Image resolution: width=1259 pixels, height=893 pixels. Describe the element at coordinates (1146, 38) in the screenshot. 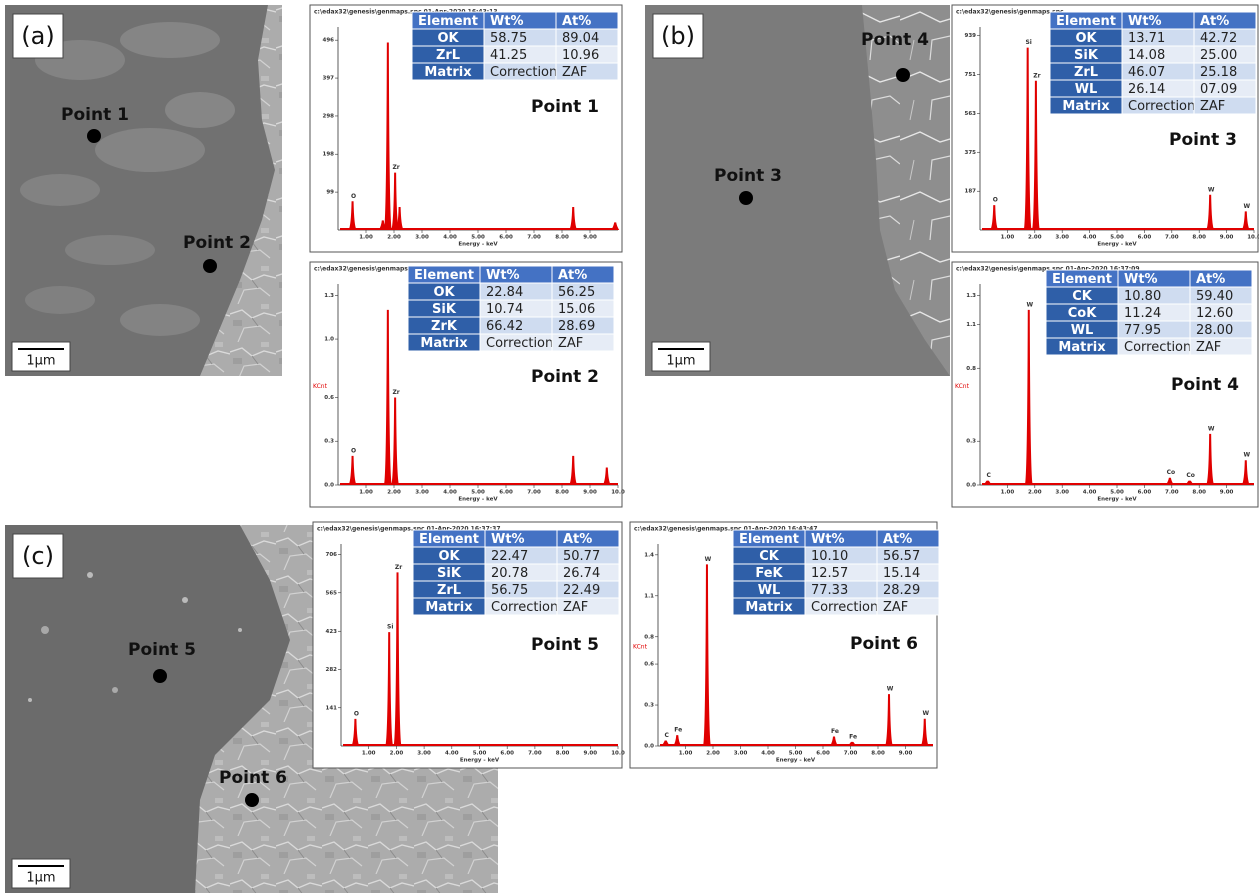

I see `table-value: 13.71` at that location.